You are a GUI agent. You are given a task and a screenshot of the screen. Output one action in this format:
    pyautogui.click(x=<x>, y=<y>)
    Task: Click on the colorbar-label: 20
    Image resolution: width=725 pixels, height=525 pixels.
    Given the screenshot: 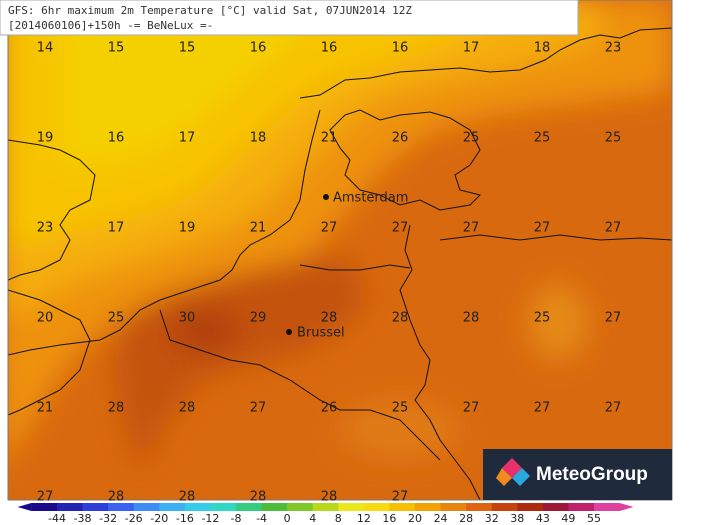 What is the action you would take?
    pyautogui.click(x=415, y=518)
    